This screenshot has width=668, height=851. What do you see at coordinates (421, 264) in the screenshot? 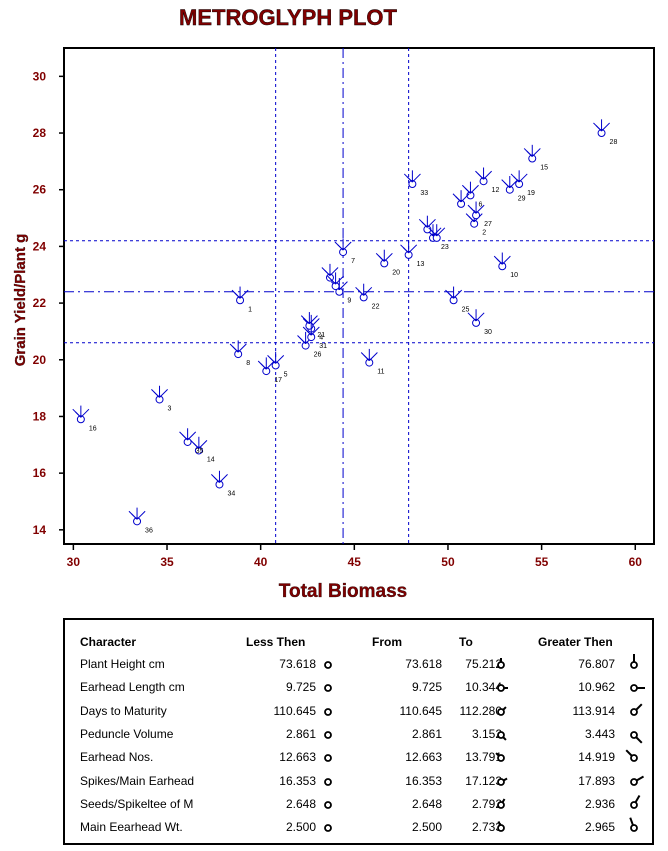
I see `point-id-label: 13` at bounding box center [421, 264].